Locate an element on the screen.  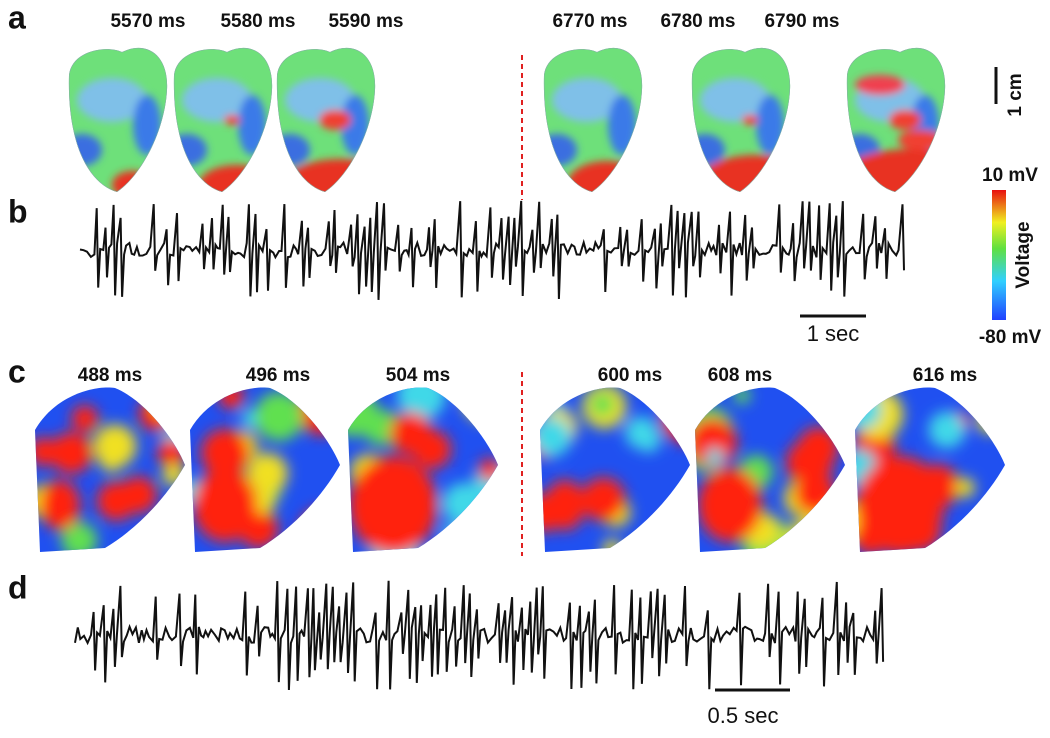
panel-label: c is located at coordinates (17, 371).